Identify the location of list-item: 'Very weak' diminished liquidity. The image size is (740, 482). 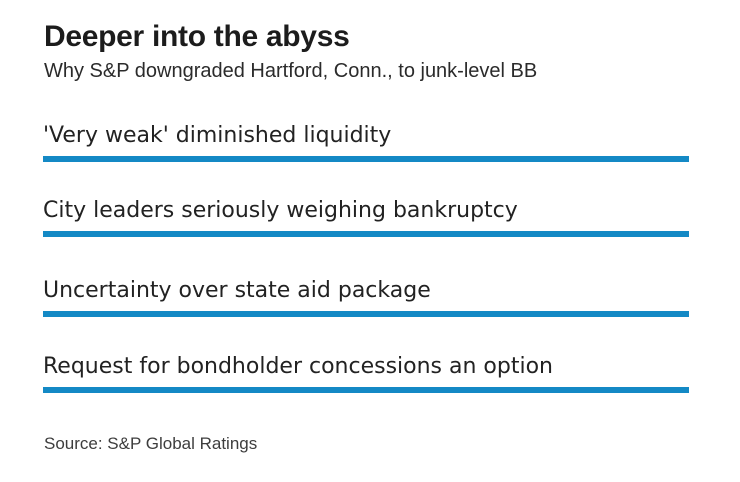
(366, 142).